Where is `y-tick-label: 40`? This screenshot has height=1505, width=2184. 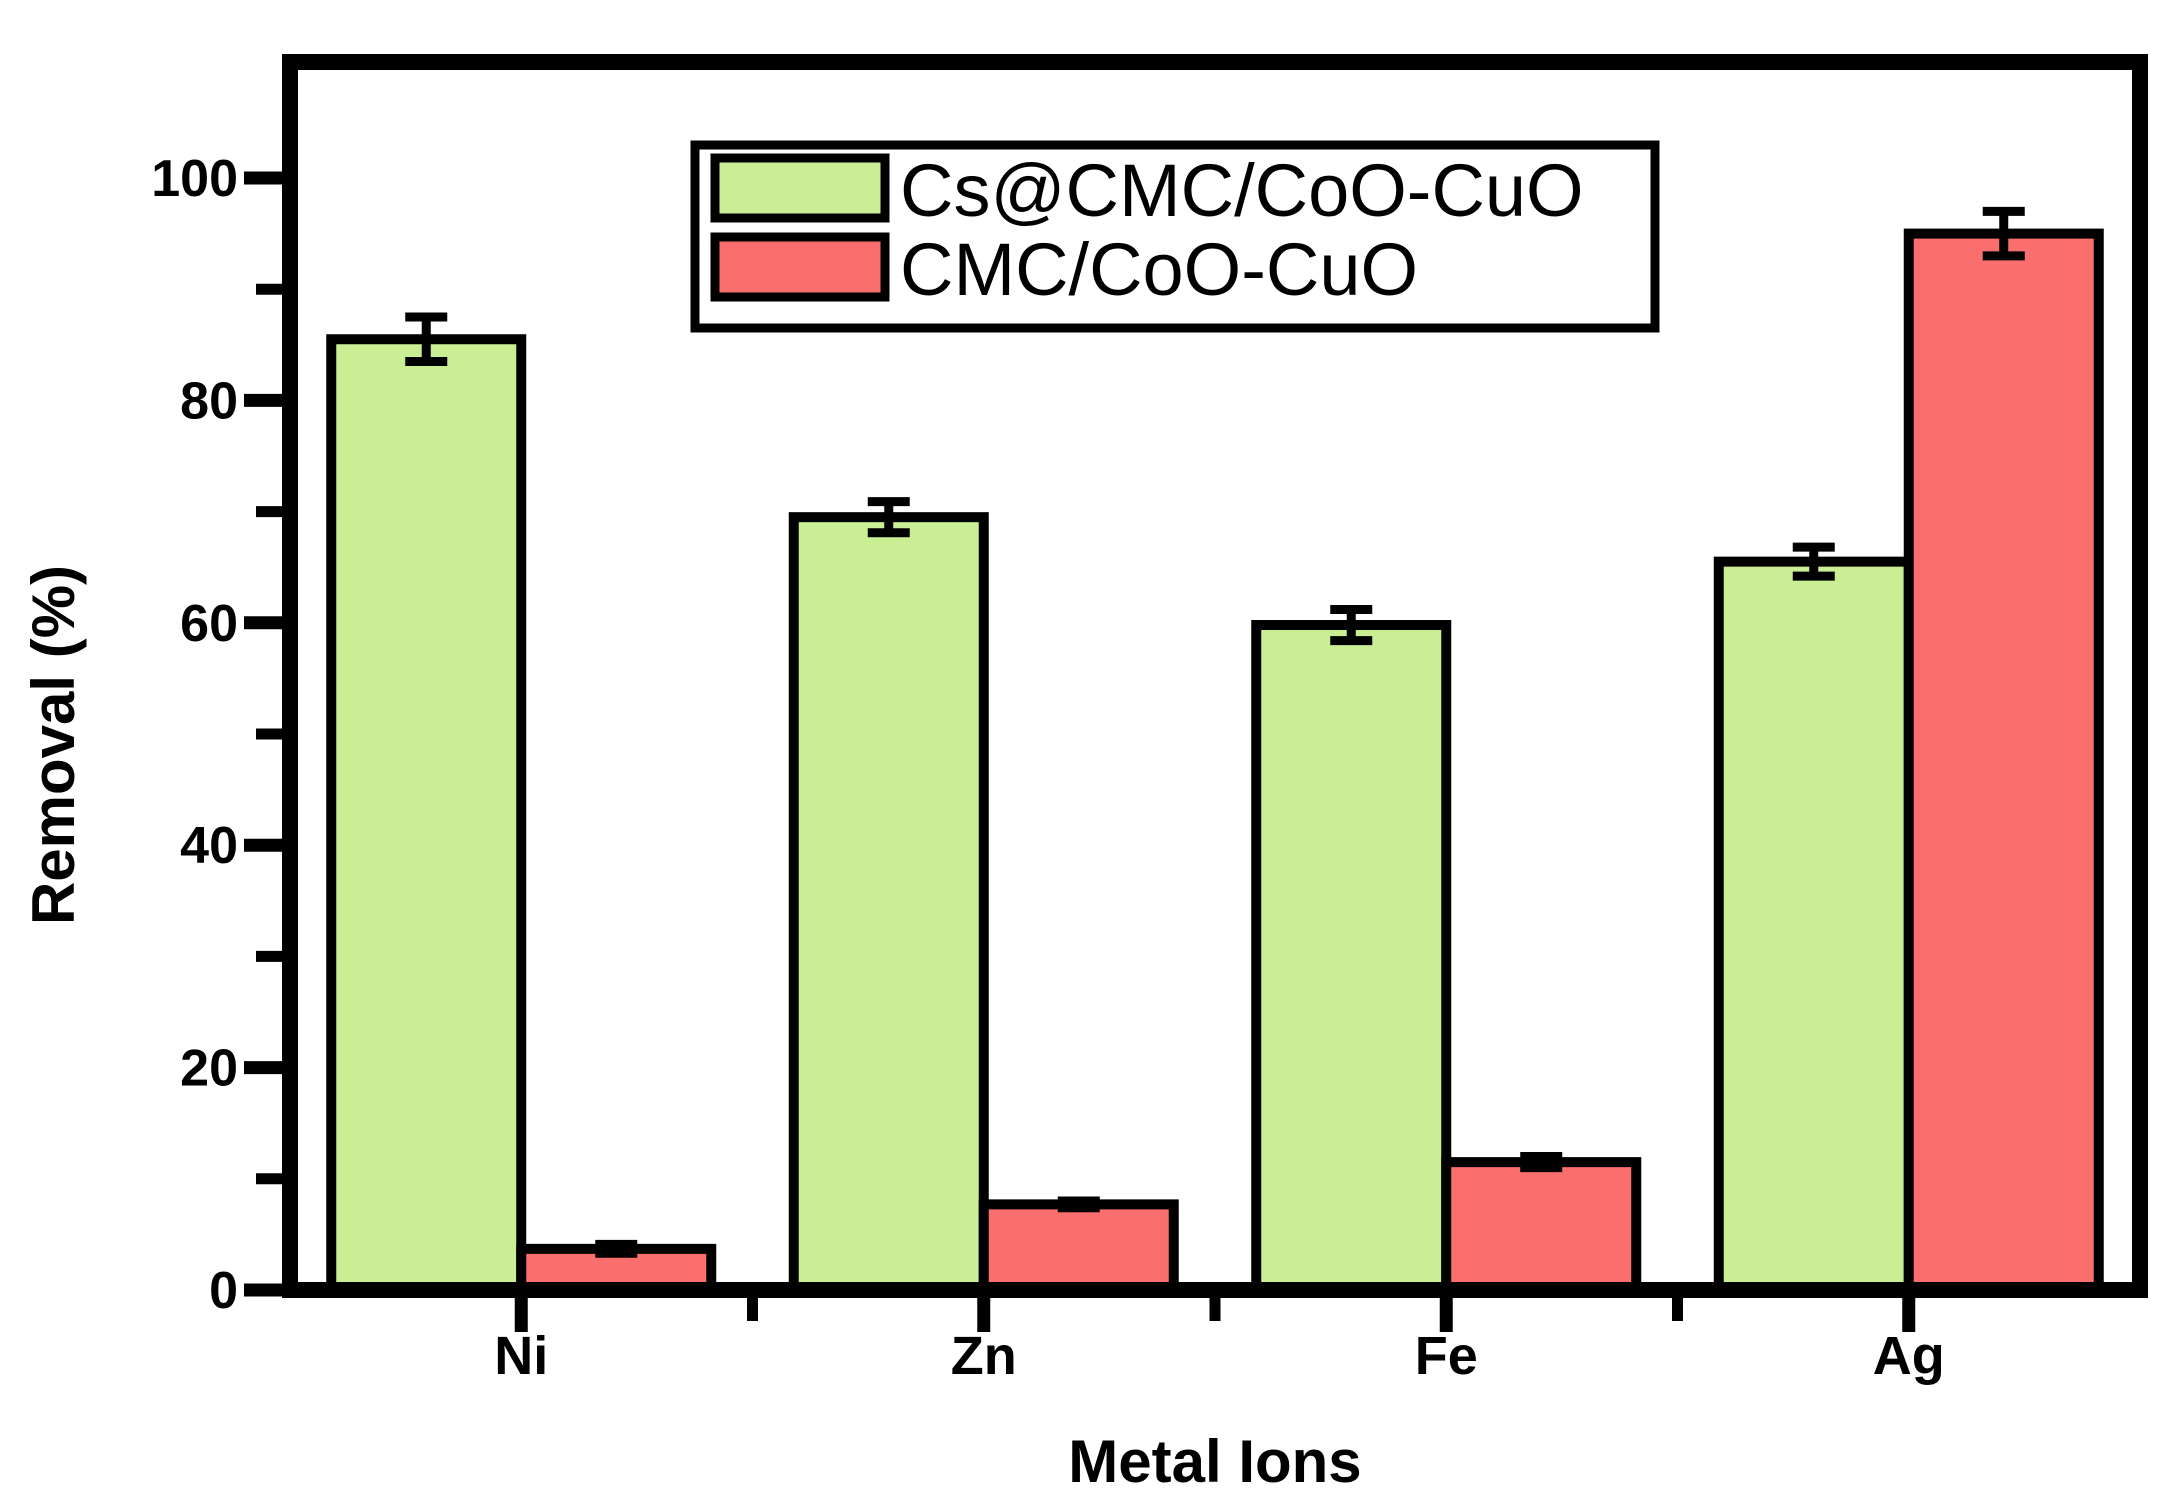 y-tick-label: 40 is located at coordinates (209, 846).